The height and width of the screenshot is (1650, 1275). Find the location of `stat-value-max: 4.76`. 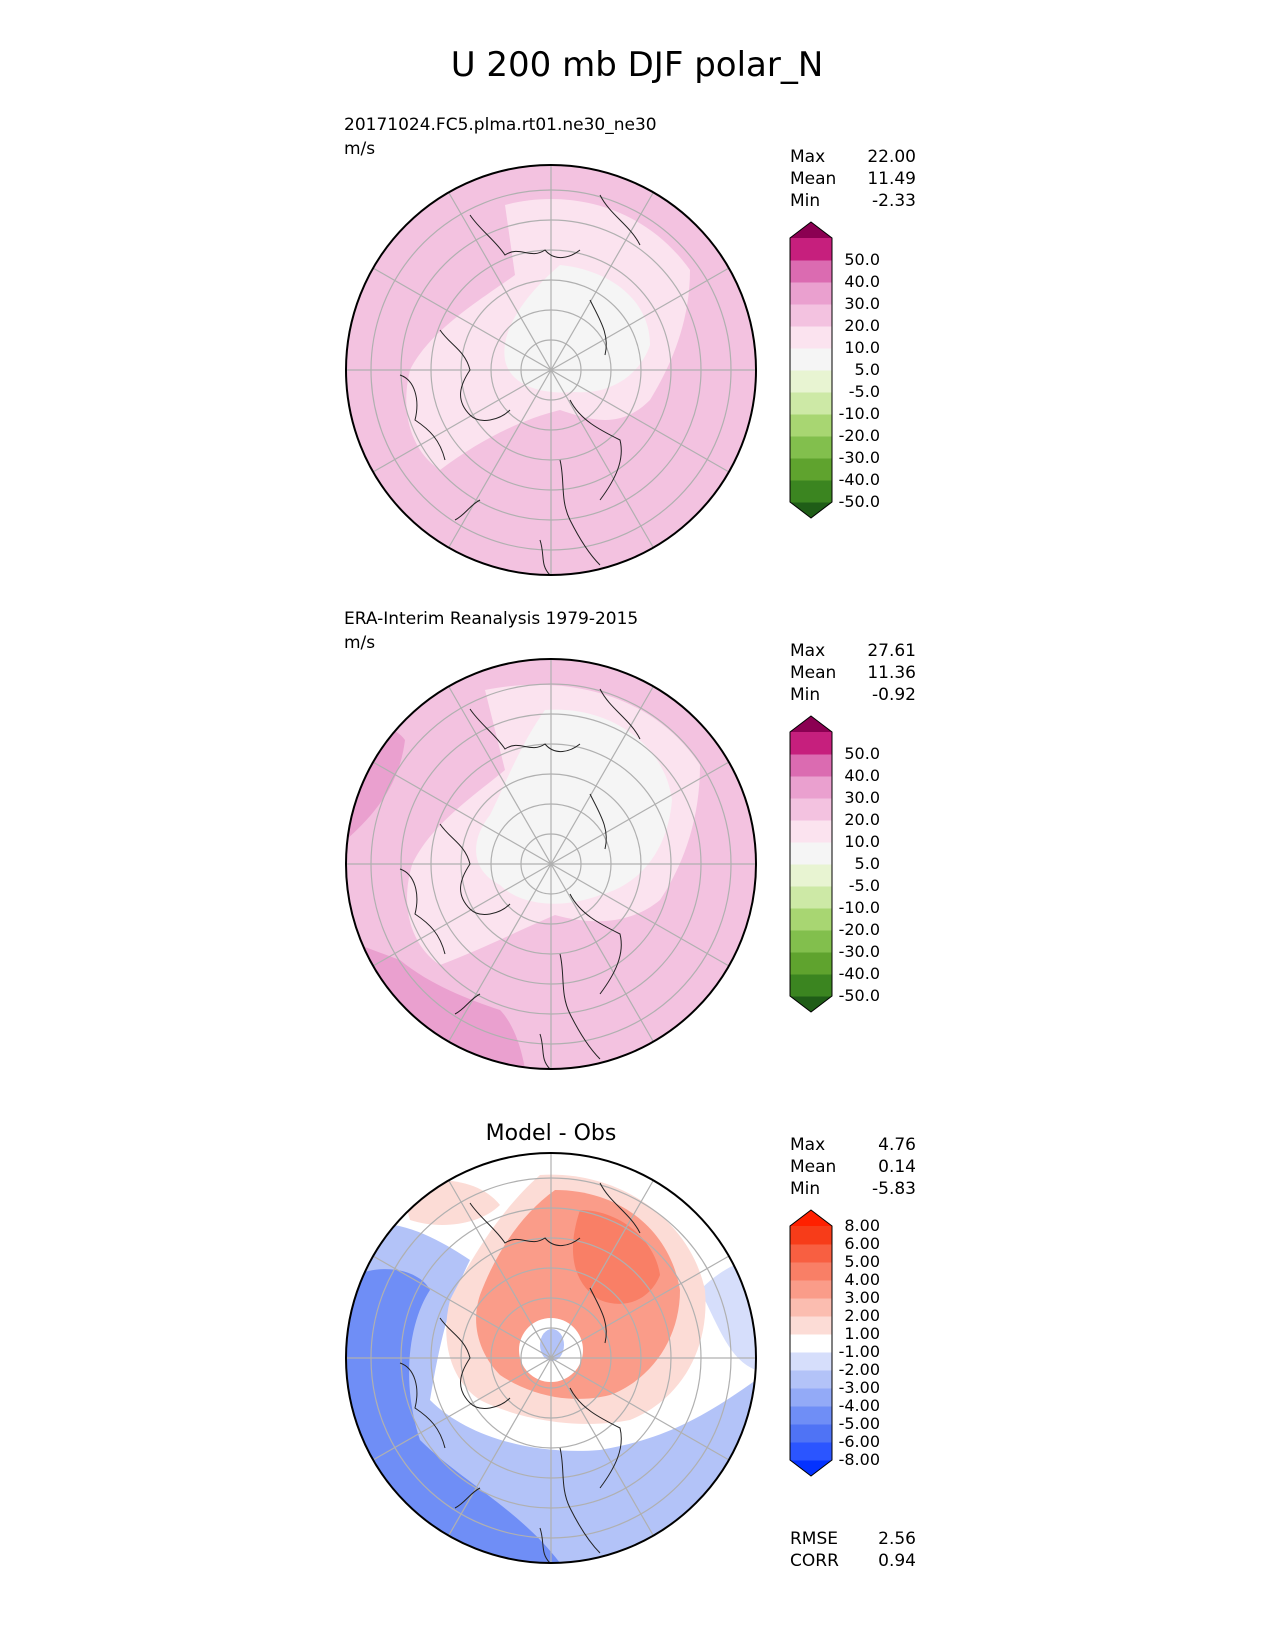

stat-value-max: 4.76 is located at coordinates (897, 1145).